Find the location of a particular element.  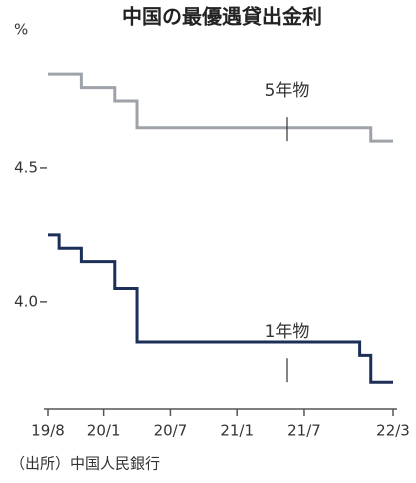

series-label: 1年物 is located at coordinates (287, 332).